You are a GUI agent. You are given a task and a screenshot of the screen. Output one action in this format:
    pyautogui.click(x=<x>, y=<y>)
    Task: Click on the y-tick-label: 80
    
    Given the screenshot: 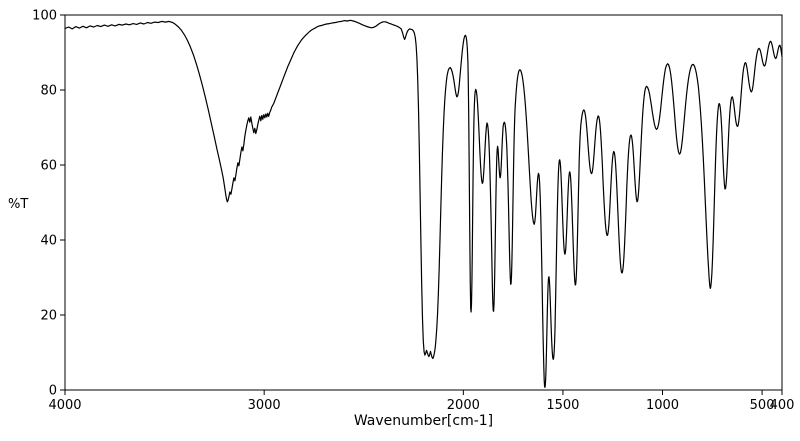 What is the action you would take?
    pyautogui.click(x=48, y=91)
    